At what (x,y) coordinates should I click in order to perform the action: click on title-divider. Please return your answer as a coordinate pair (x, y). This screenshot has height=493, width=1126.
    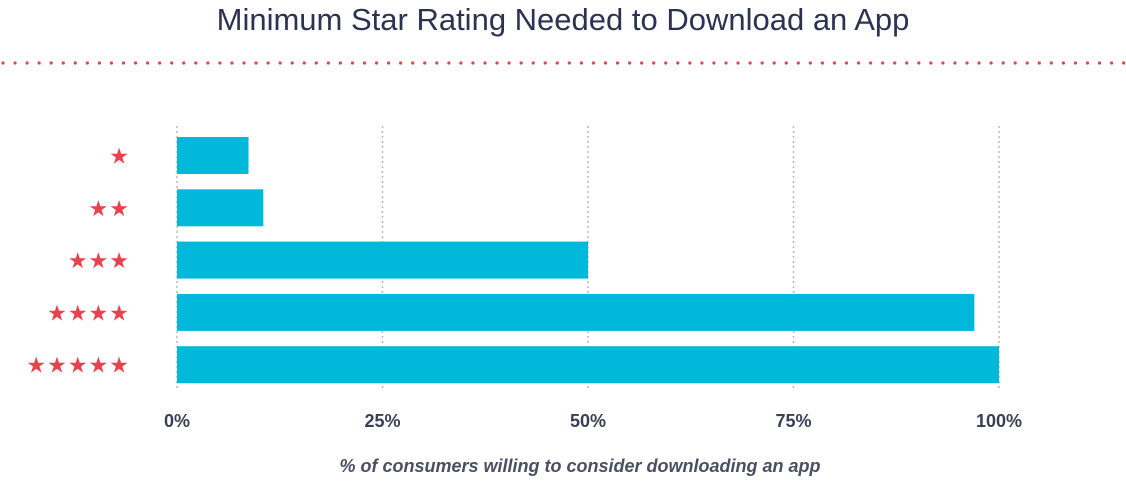
    Looking at the image, I should click on (563, 63).